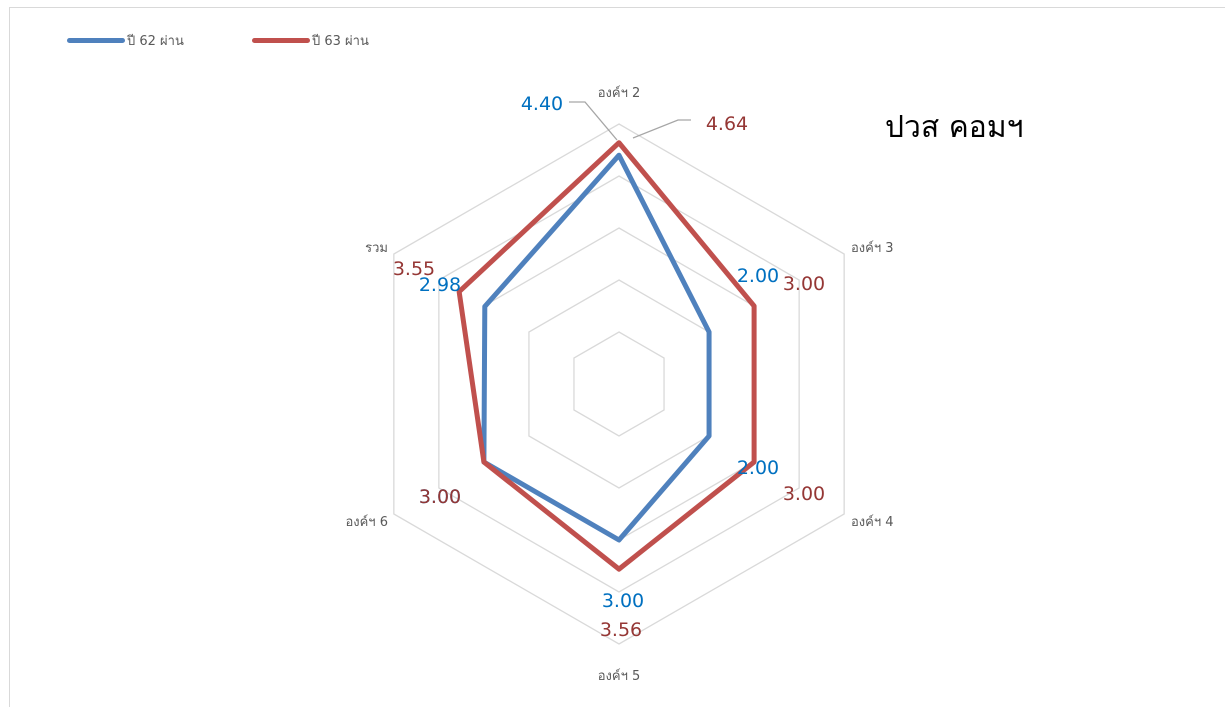 The width and height of the screenshot is (1225, 707). What do you see at coordinates (366, 522) in the screenshot?
I see `axis-label-5: องค์ฯ 6` at bounding box center [366, 522].